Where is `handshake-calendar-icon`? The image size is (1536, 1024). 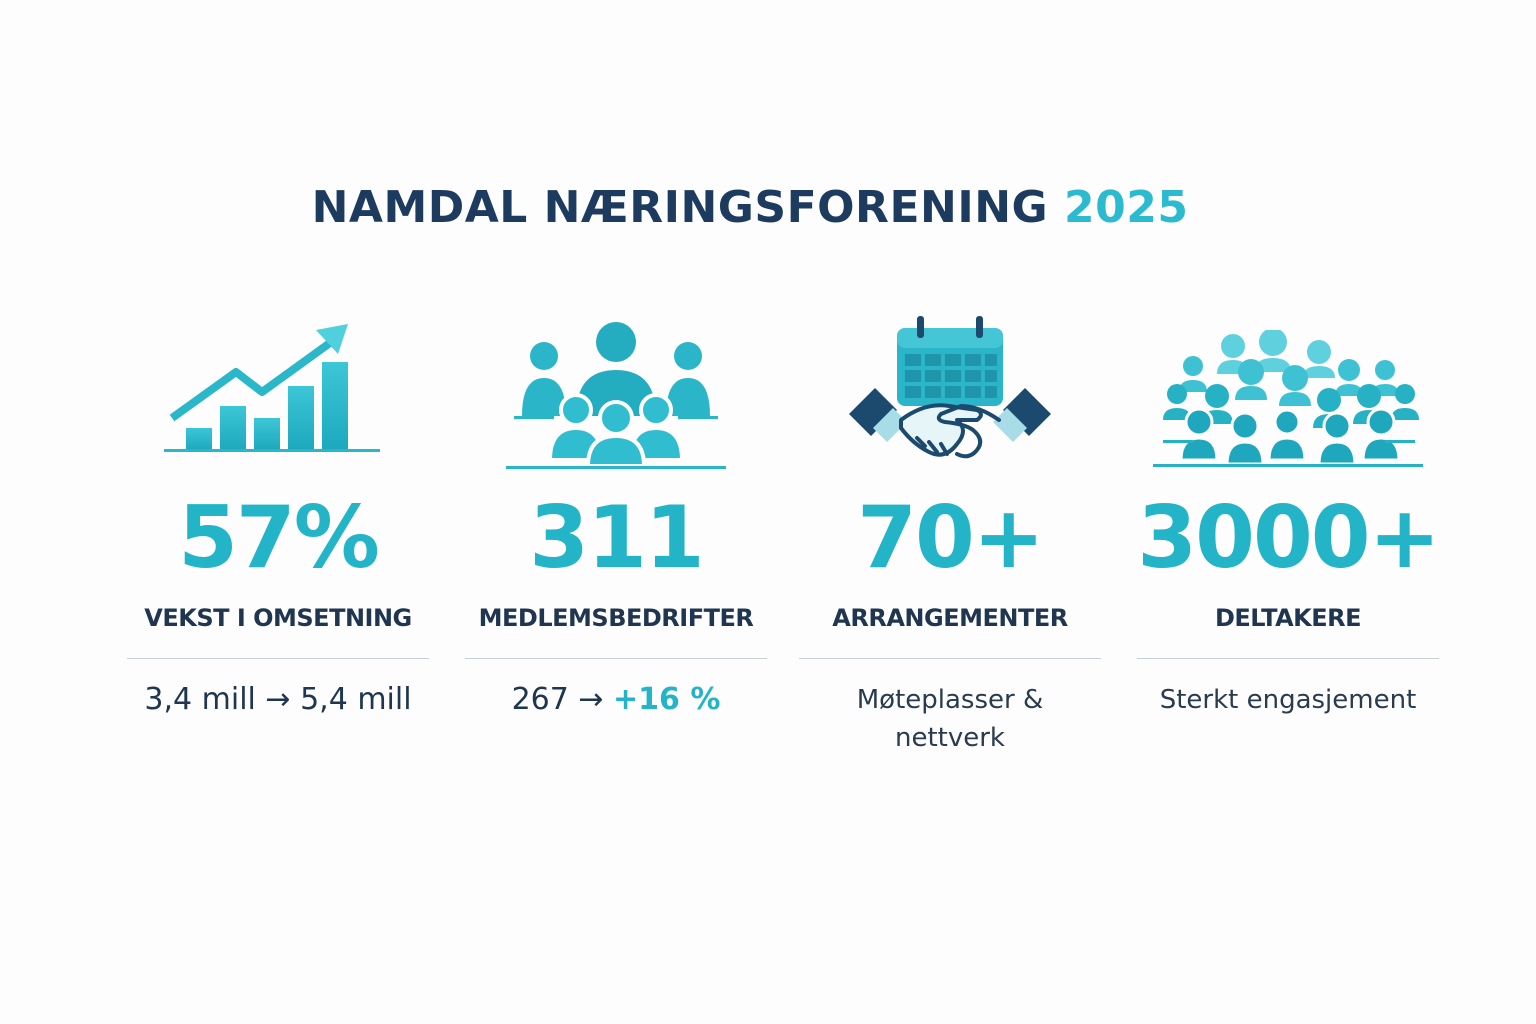 handshake-calendar-icon is located at coordinates (950, 385).